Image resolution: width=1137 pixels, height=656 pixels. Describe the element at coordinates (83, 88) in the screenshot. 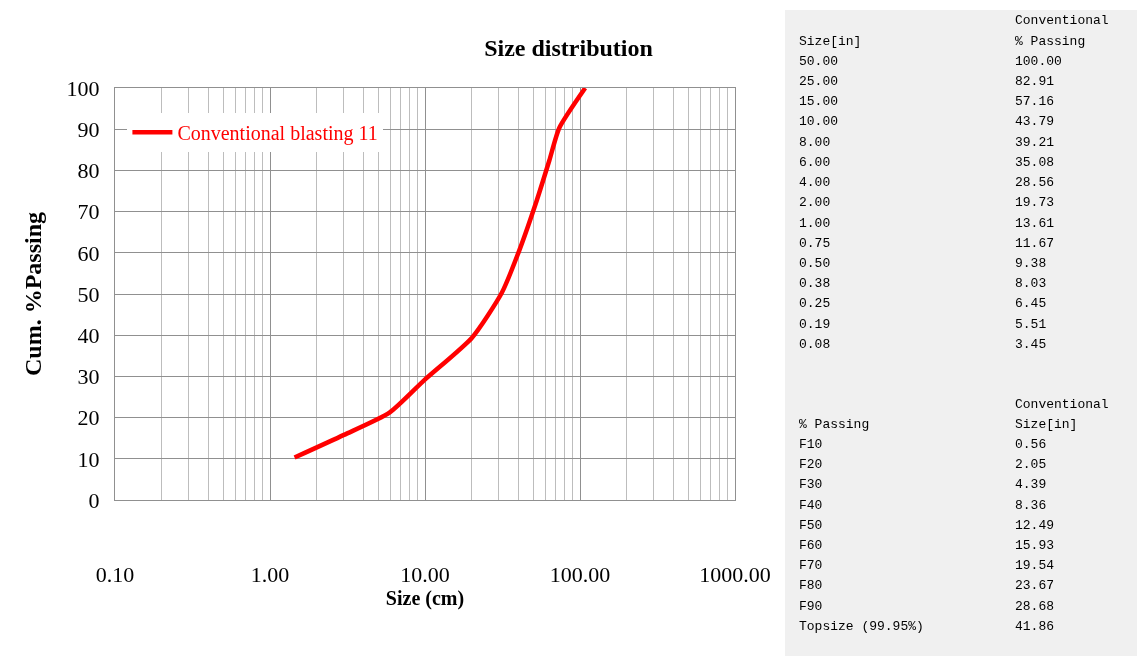

I see `y-tick-label: 100` at that location.